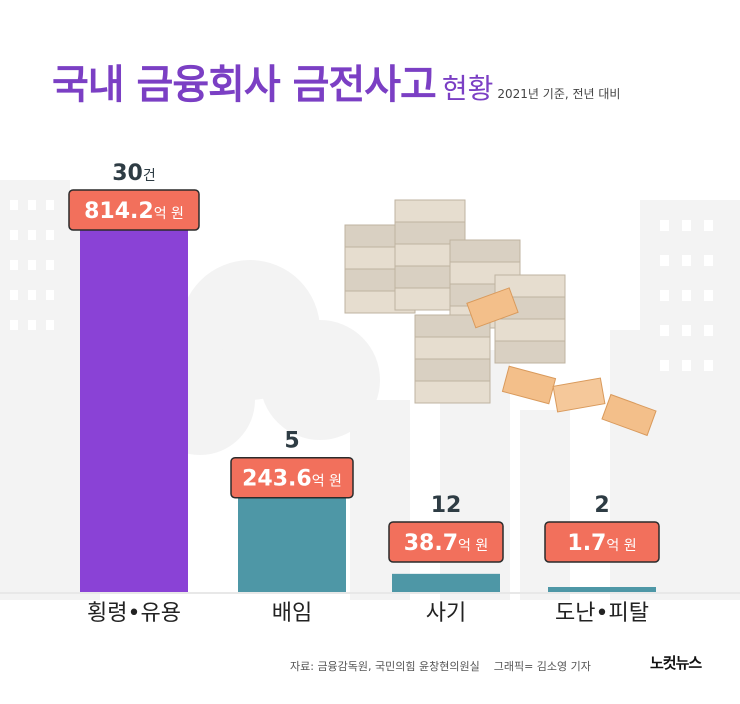  Describe the element at coordinates (621, 546) in the screenshot. I see `value-unit-3: 억 원` at that location.